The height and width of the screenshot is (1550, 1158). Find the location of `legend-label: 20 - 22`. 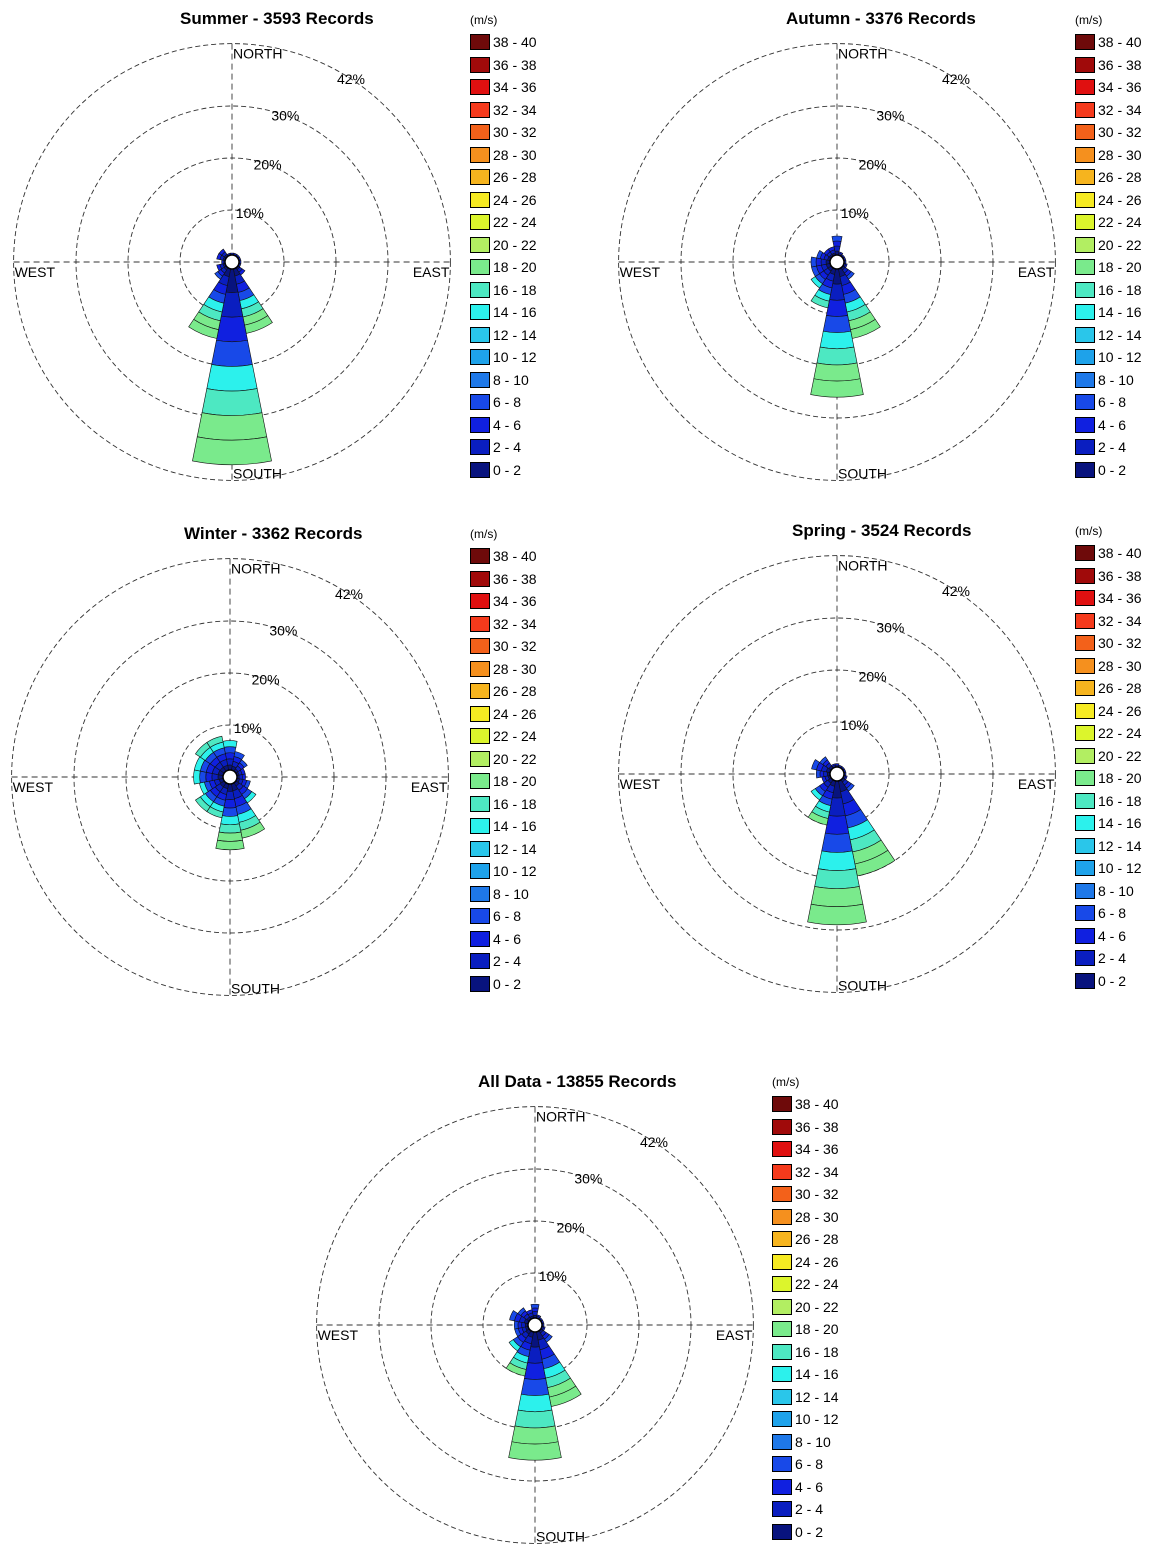

legend-label: 20 - 22 is located at coordinates (1120, 755).